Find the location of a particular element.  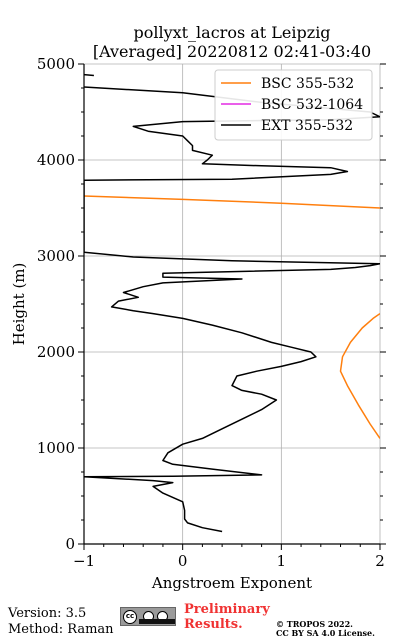

x-tick-label: 1 is located at coordinates (282, 561).